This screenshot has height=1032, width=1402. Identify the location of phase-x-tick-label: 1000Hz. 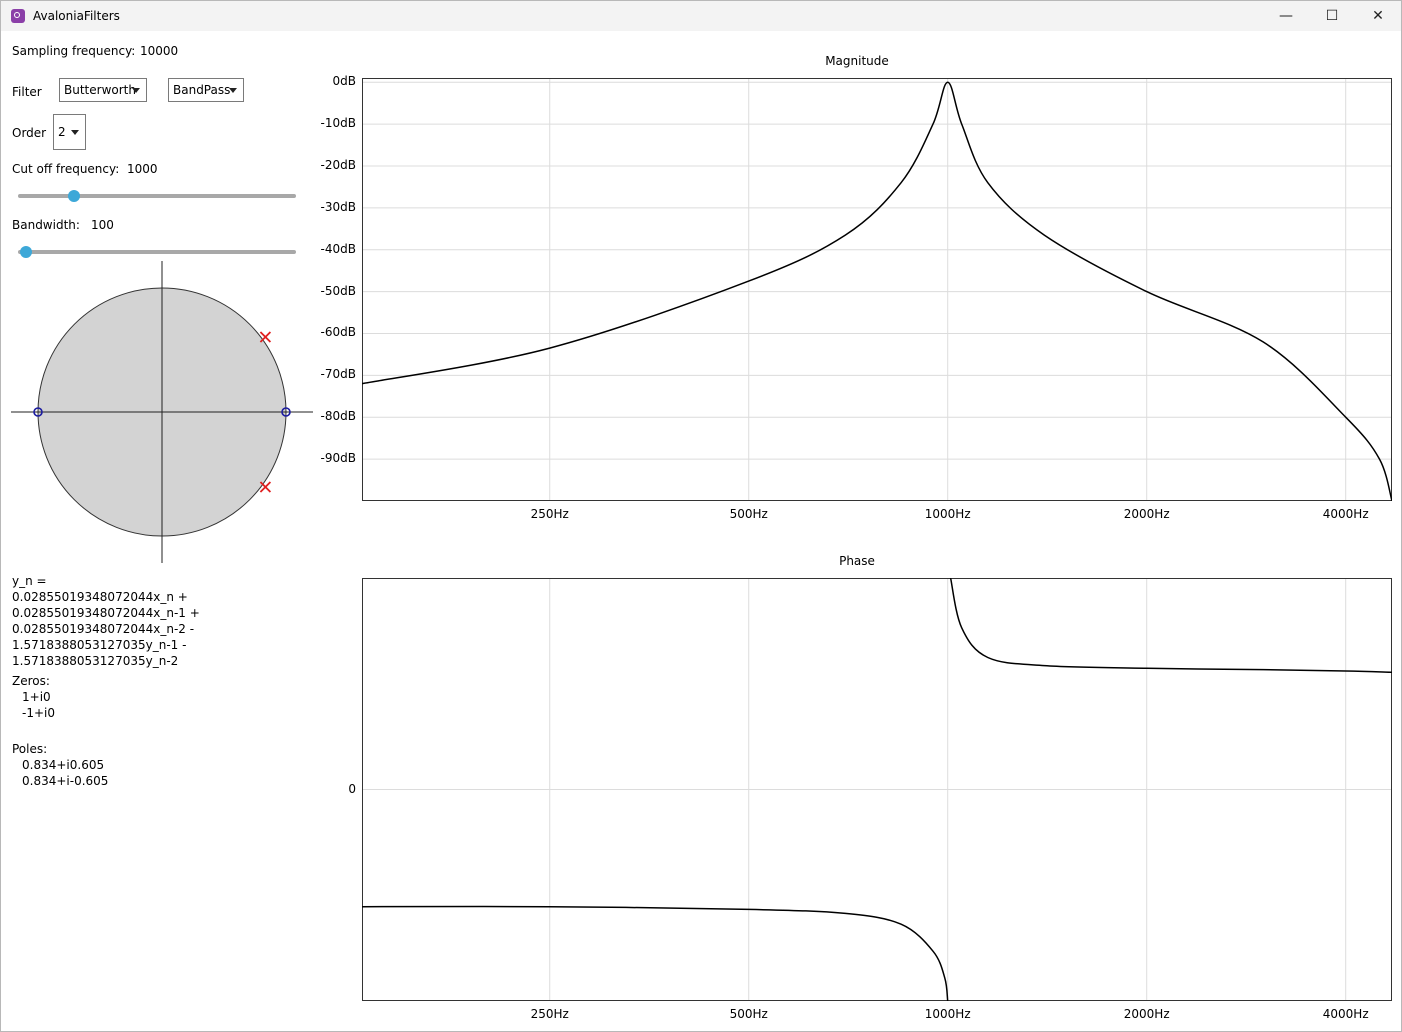
(947, 1014).